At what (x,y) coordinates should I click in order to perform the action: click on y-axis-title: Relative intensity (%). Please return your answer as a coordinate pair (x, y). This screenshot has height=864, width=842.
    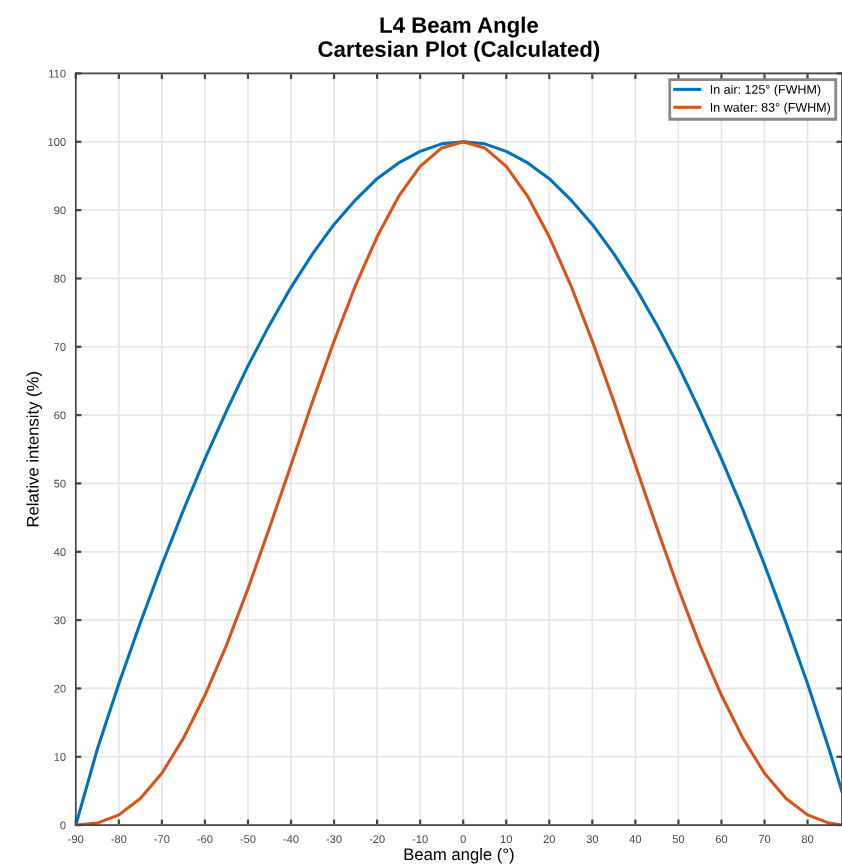
    Looking at the image, I should click on (34, 449).